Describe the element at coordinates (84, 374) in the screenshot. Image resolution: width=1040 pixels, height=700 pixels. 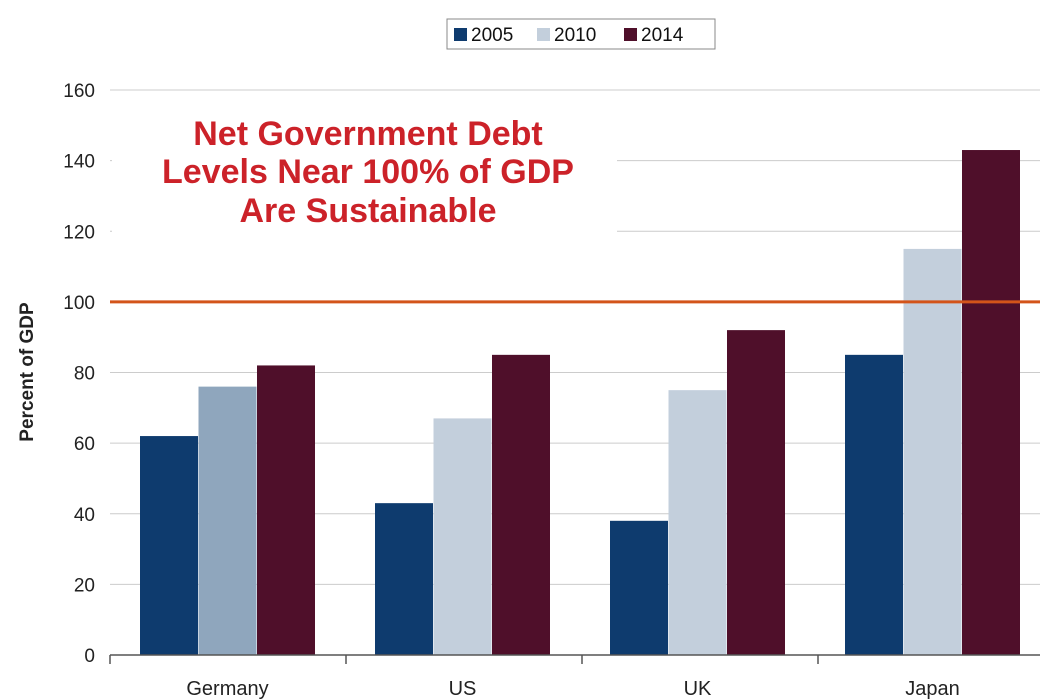
I see `y-tick-label: 80` at that location.